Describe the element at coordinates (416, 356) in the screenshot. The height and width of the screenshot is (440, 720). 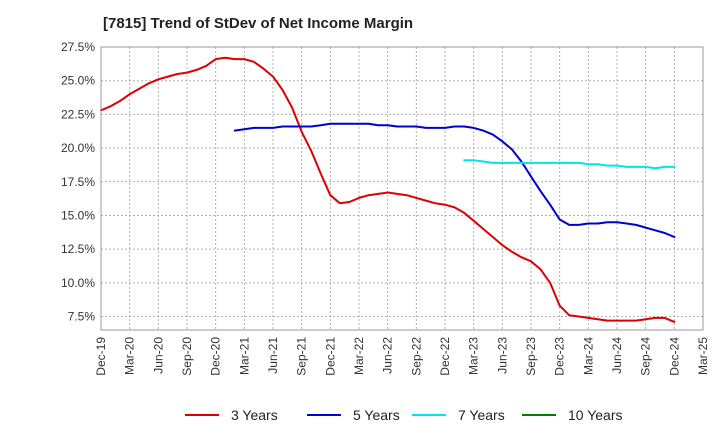
I see `x-tick-label: Sep-22` at that location.